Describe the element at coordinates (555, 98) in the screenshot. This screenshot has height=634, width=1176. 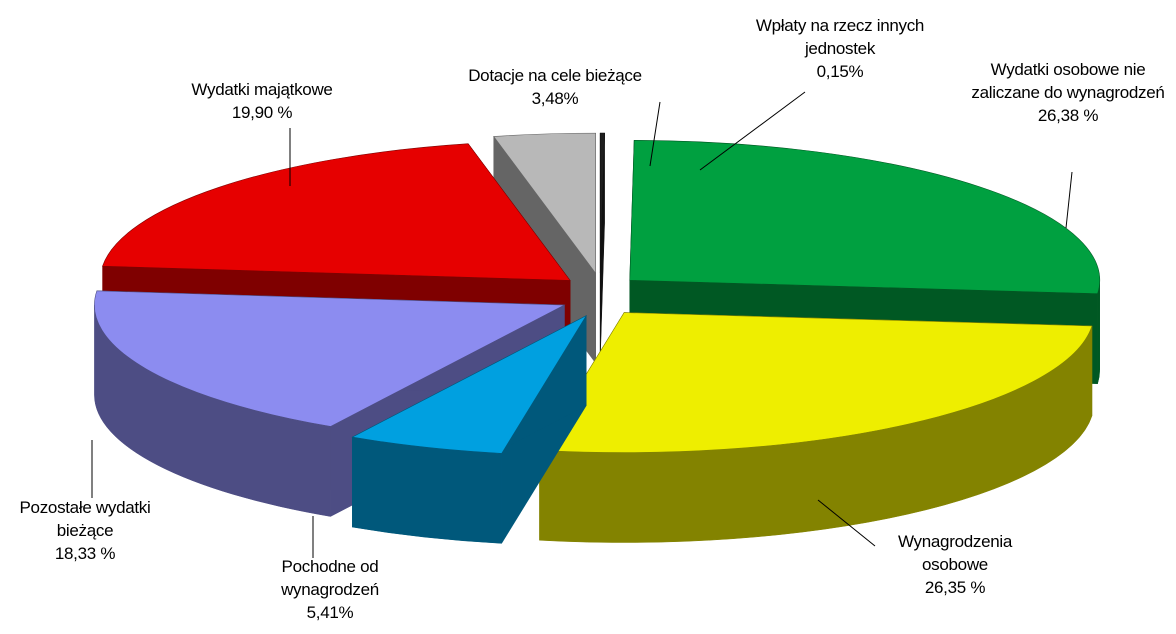
I see `value-label: 3,48%` at that location.